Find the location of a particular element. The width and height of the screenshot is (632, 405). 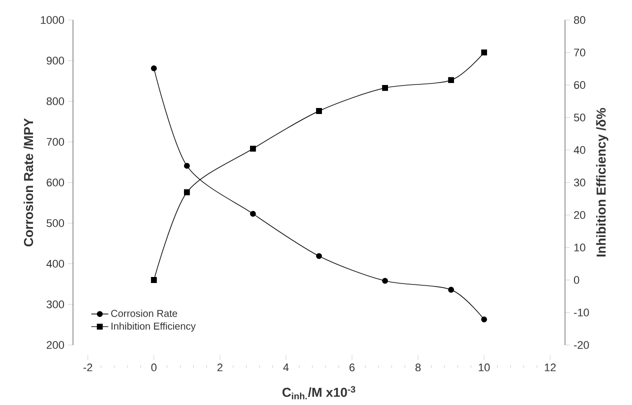

x-tick-label: 4 is located at coordinates (286, 368).